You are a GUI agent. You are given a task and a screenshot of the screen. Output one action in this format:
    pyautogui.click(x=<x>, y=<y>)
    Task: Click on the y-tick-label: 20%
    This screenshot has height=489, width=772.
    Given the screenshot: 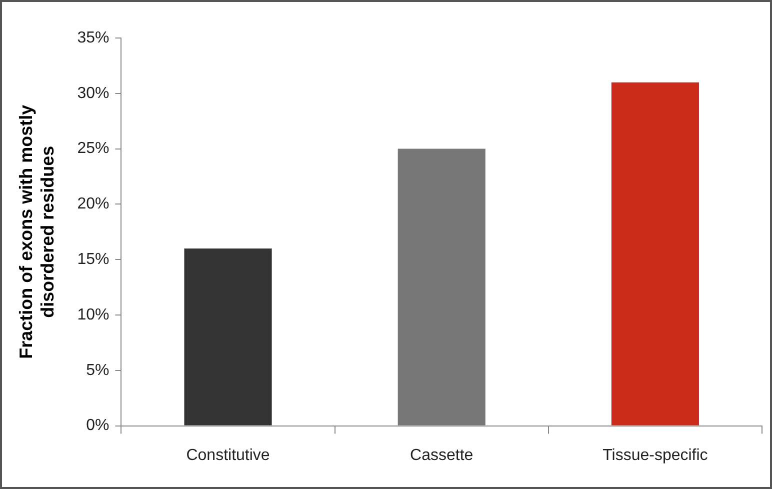 What is the action you would take?
    pyautogui.click(x=93, y=204)
    